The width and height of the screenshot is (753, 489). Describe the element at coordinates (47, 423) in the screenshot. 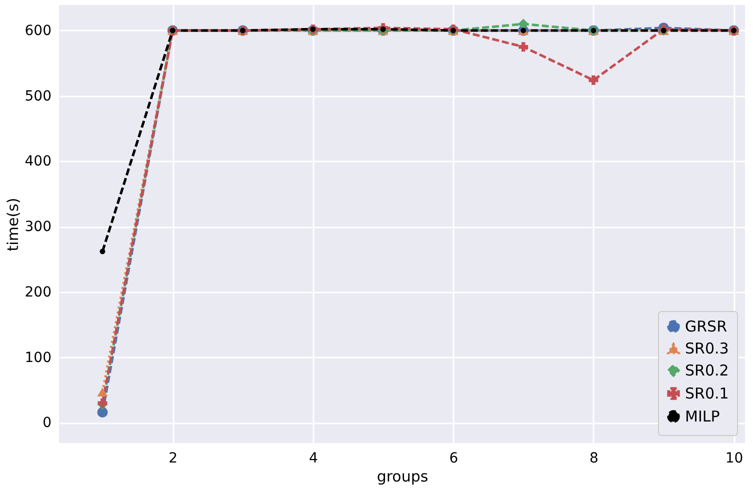

I see `y-tick-label: 0` at that location.